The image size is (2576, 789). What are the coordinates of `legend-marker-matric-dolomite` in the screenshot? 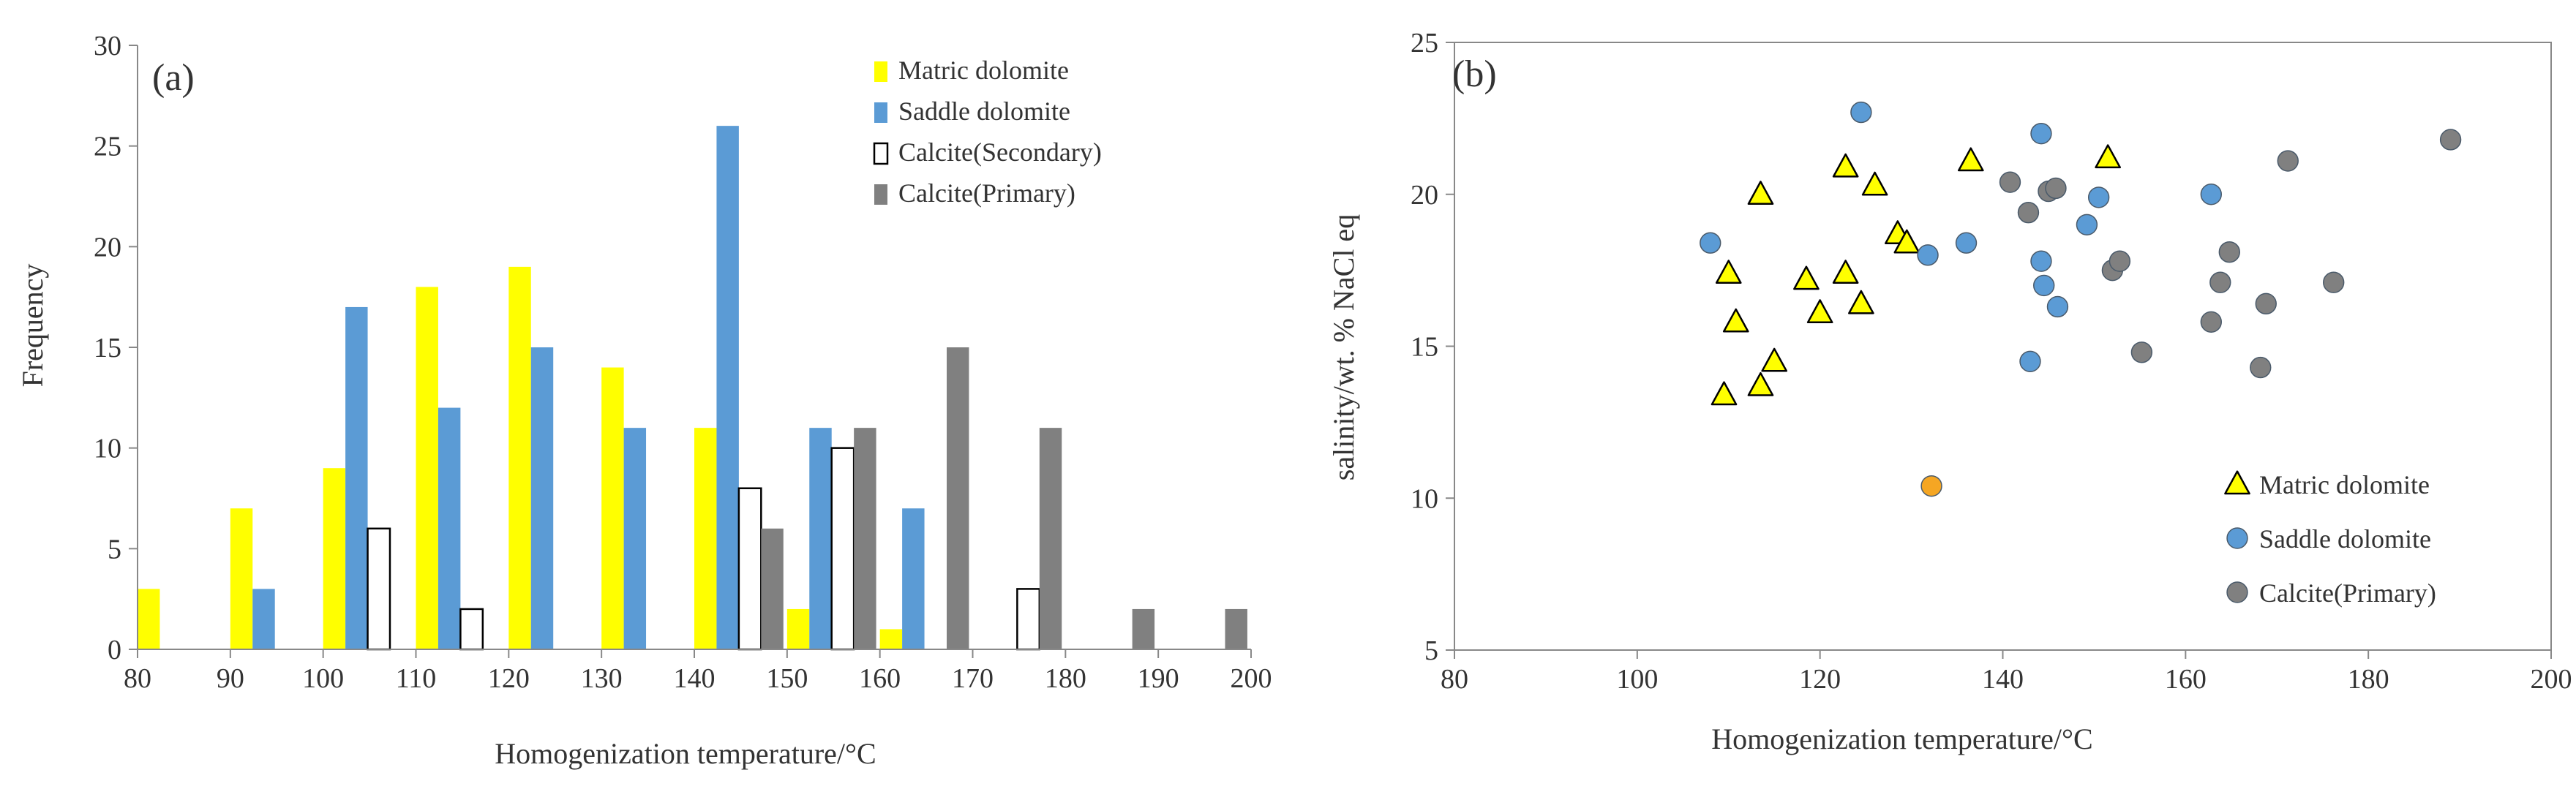 It's located at (2237, 483).